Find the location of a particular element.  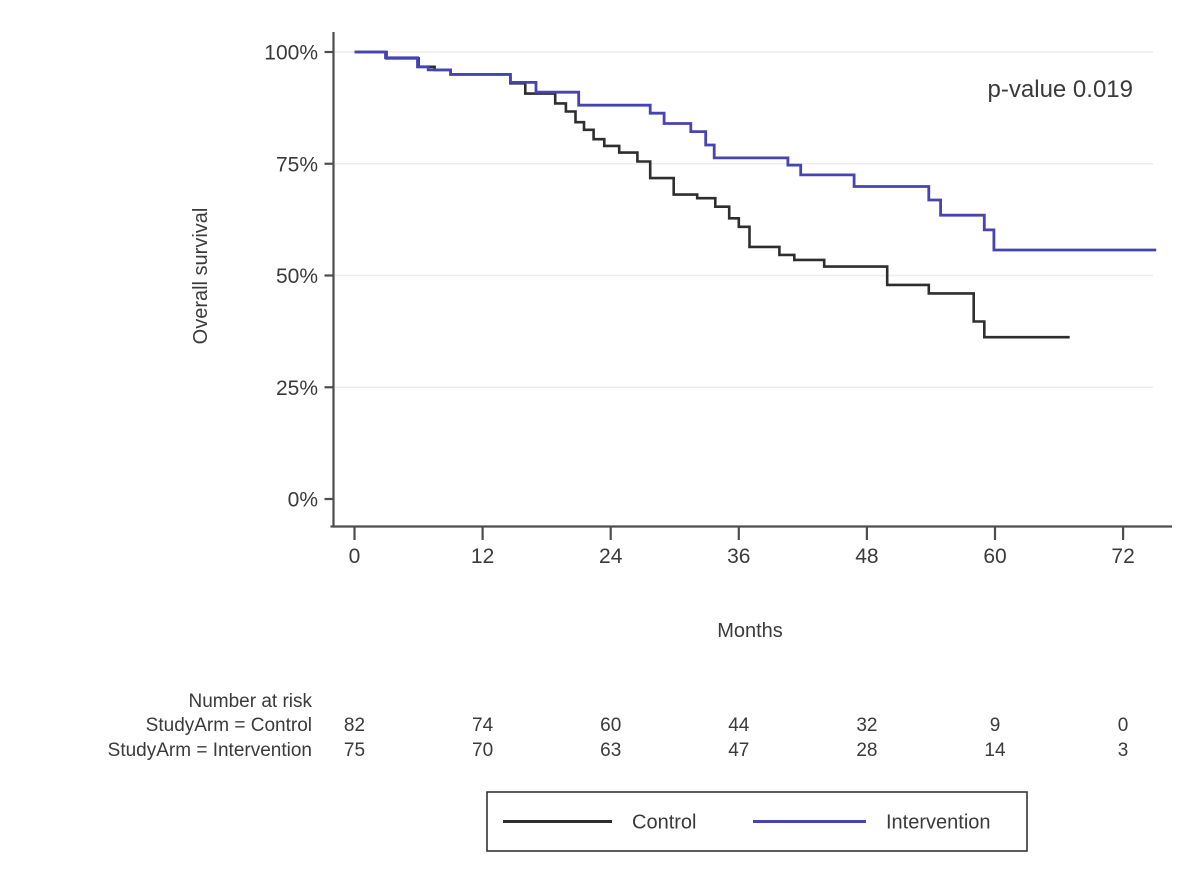

risk-row-label-control: StudyArm = Control is located at coordinates (229, 725).